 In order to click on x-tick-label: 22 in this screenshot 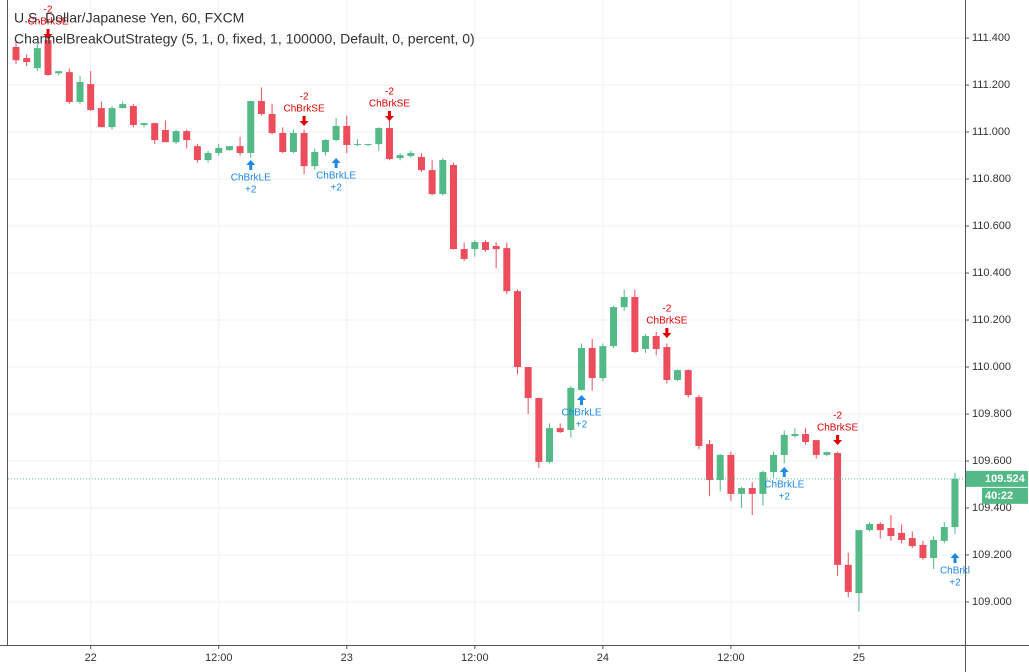, I will do `click(91, 658)`.